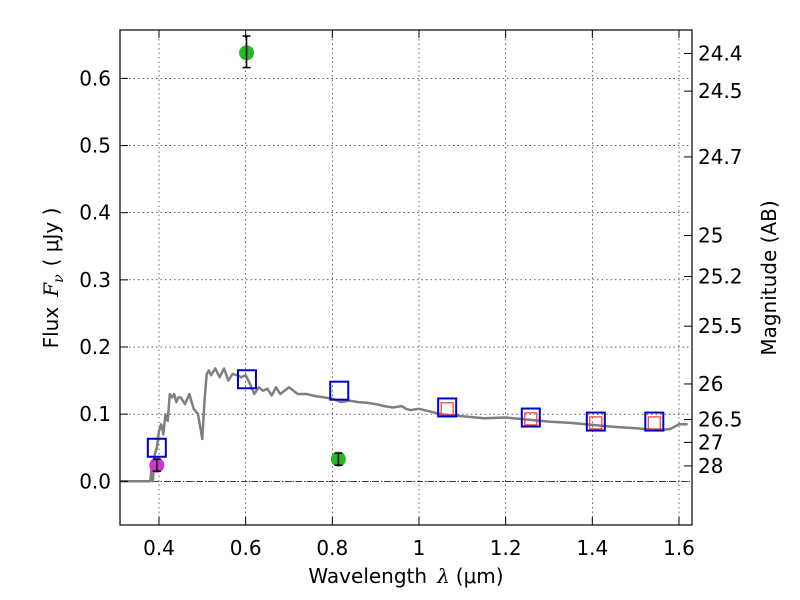 The height and width of the screenshot is (600, 800). Describe the element at coordinates (332, 548) in the screenshot. I see `x-tick-label-2: 0.8` at that location.